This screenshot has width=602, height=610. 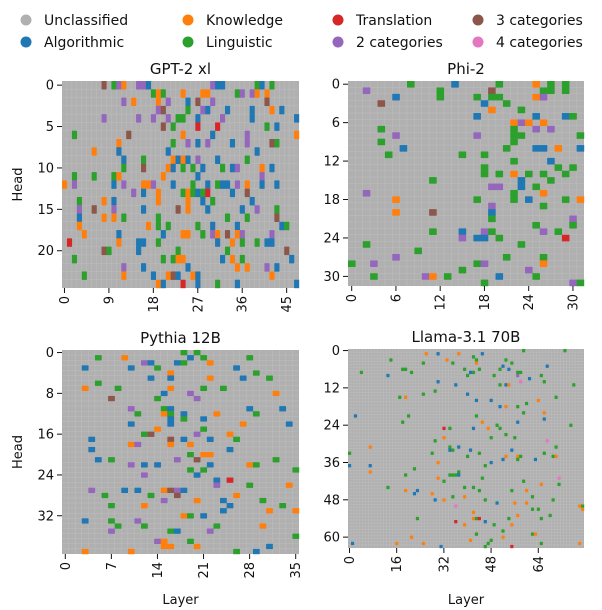 What do you see at coordinates (188, 20) in the screenshot?
I see `legend-marker` at bounding box center [188, 20].